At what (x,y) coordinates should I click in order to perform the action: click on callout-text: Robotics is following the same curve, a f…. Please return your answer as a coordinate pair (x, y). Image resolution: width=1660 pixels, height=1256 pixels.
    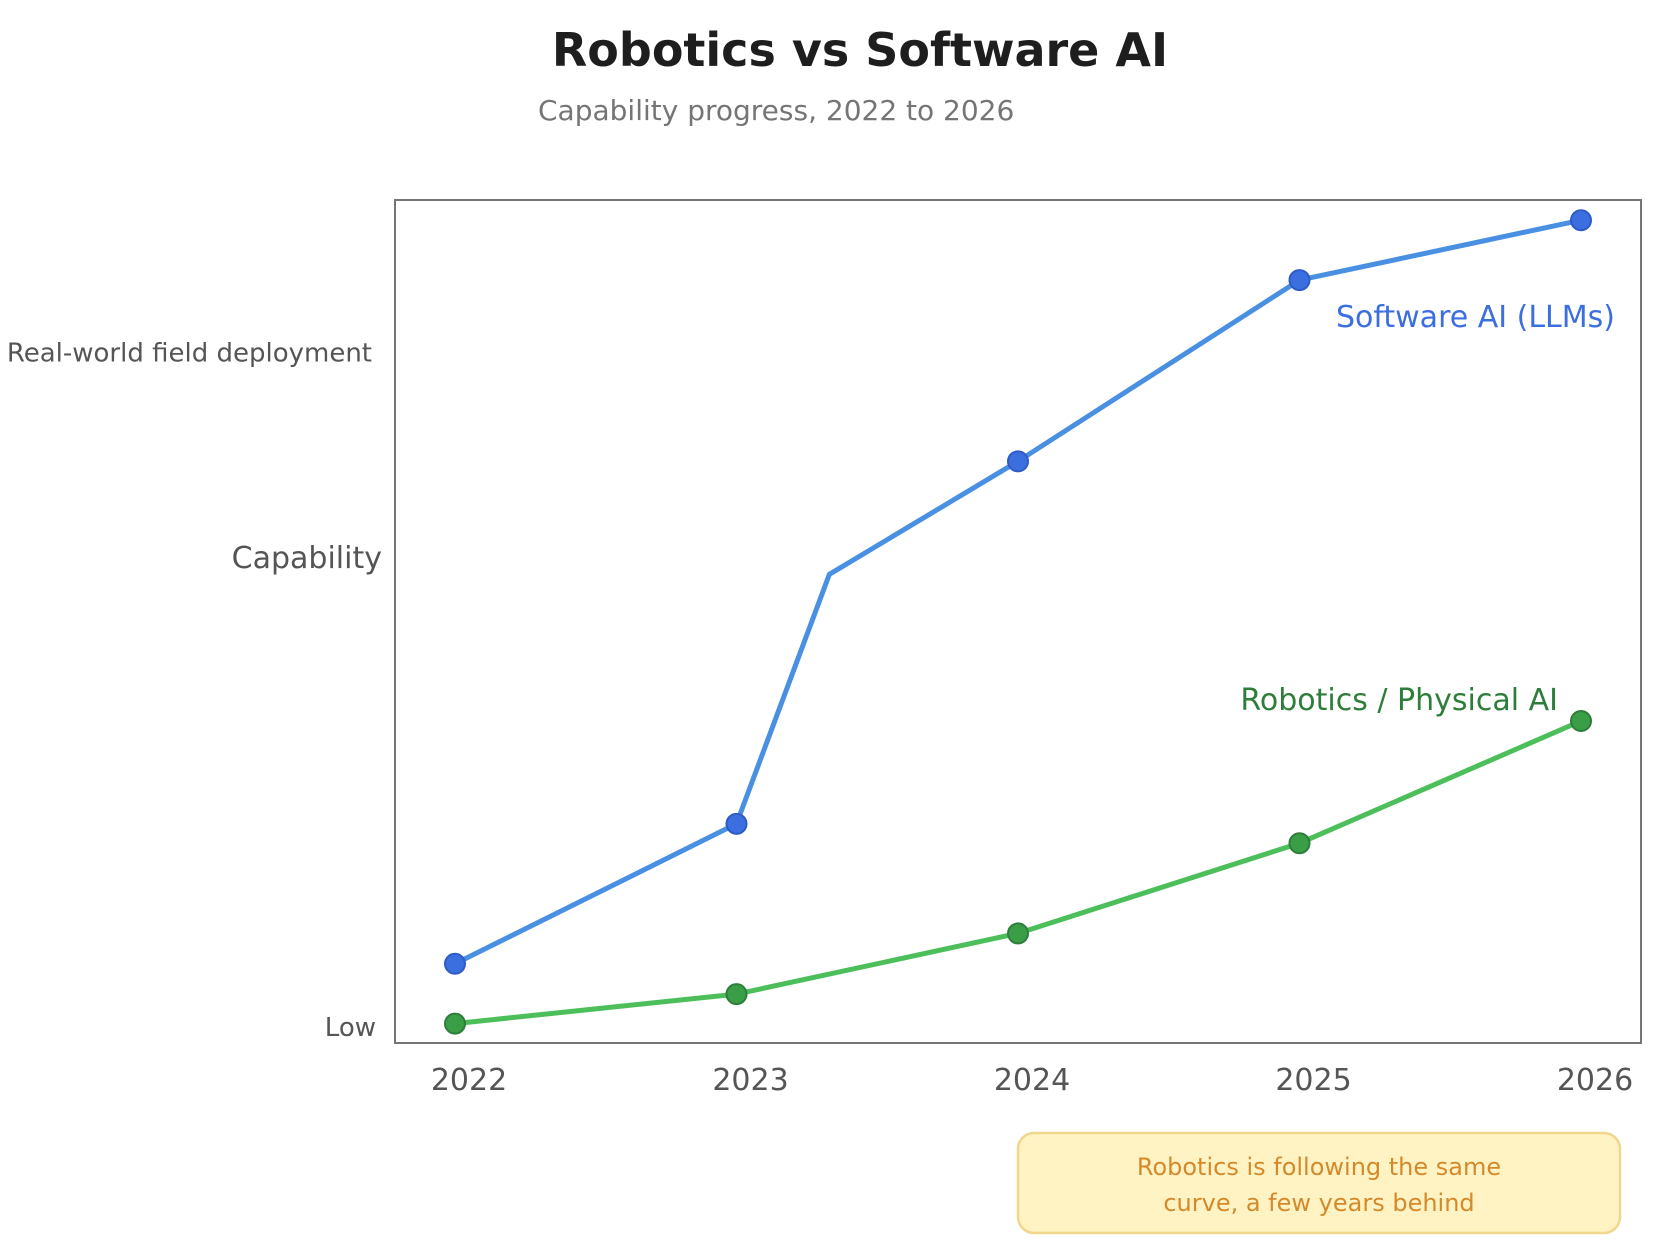
    Looking at the image, I should click on (1319, 1185).